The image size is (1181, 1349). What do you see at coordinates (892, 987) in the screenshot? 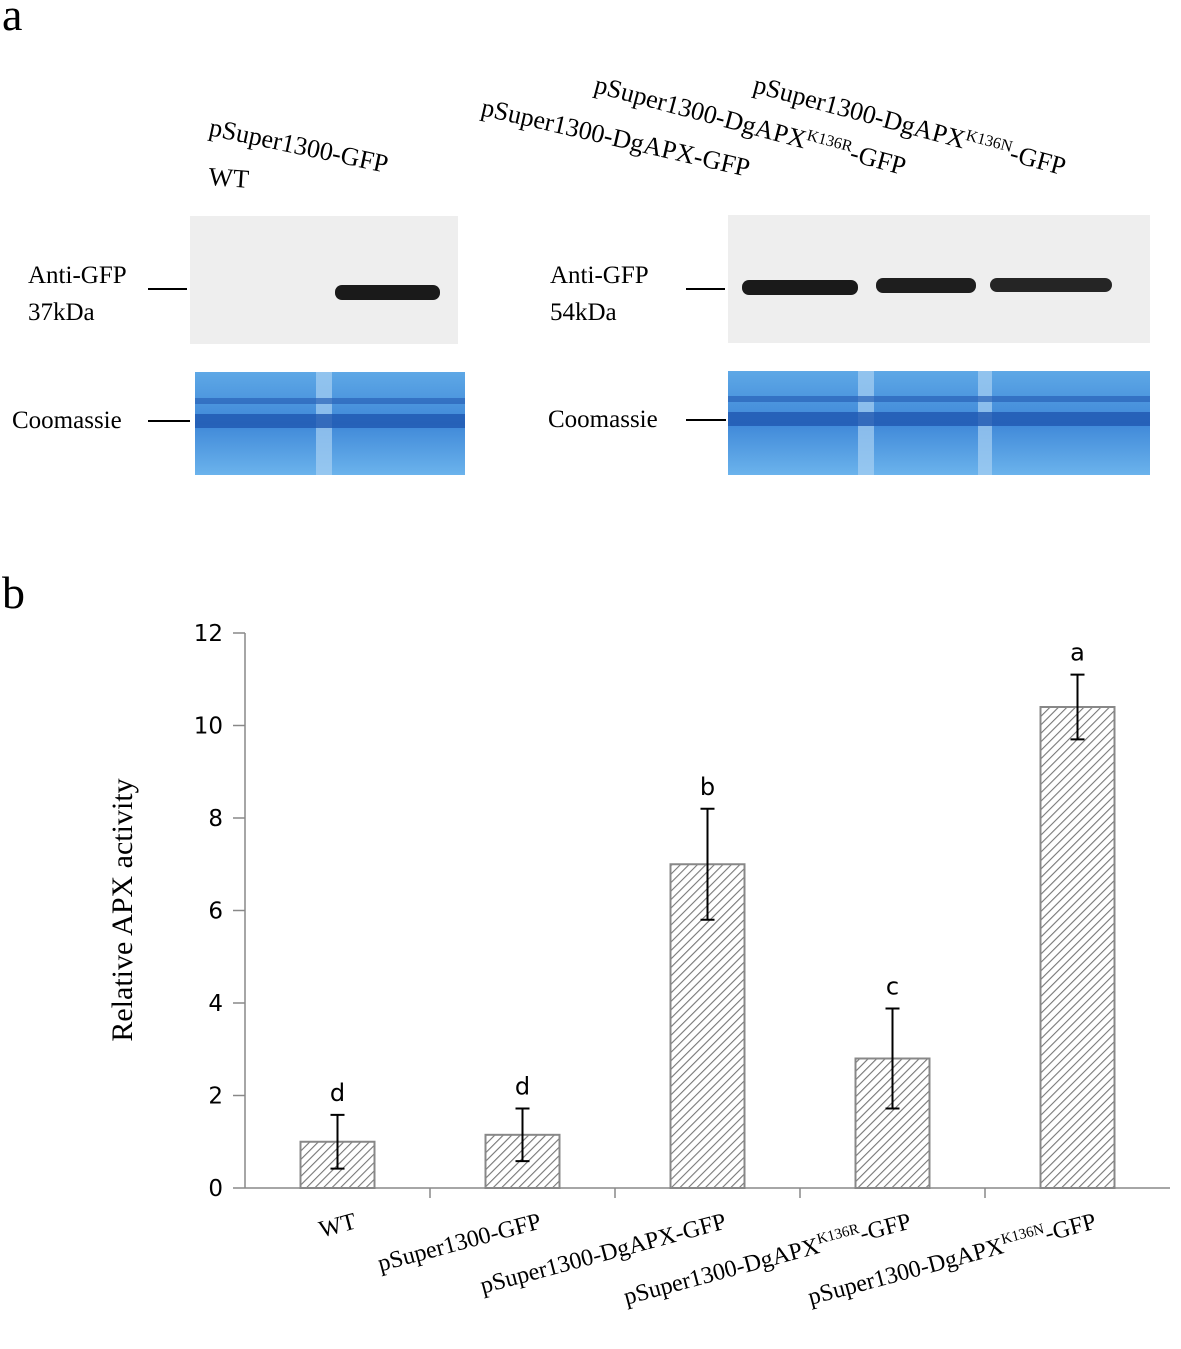
I see `significance-letter: c` at bounding box center [892, 987].